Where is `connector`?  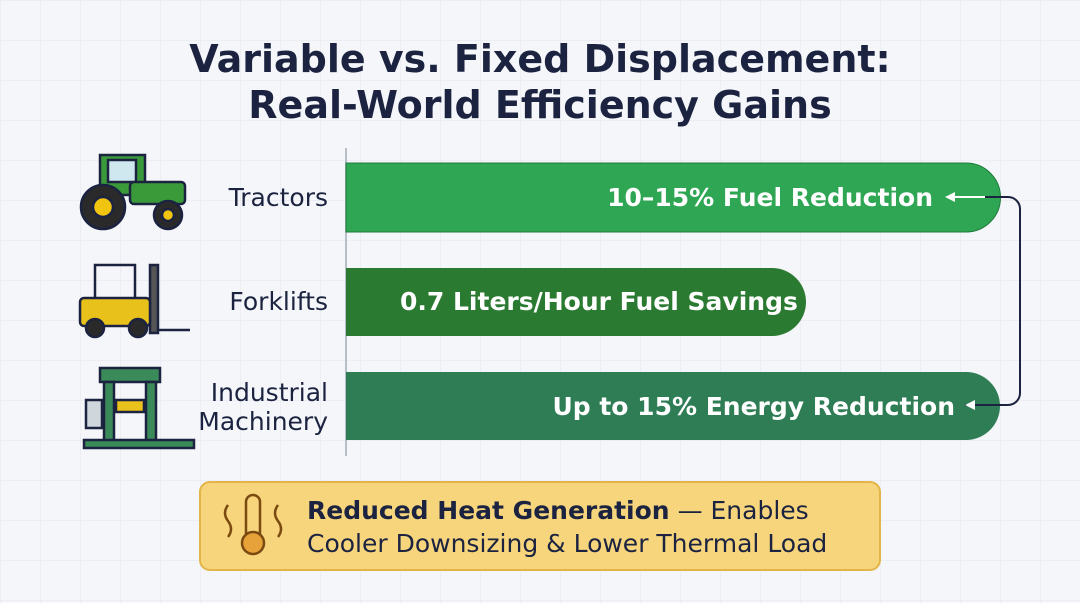
connector is located at coordinates (993, 301).